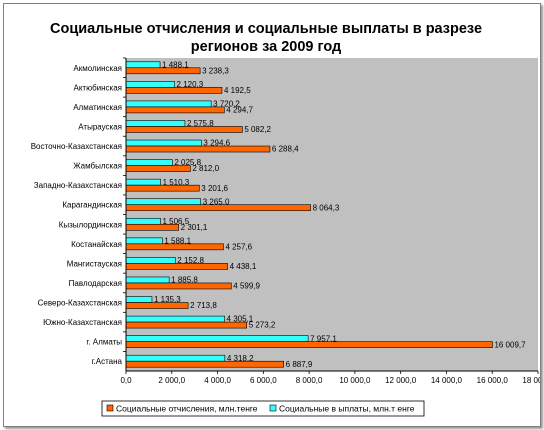 The image size is (544, 430). What do you see at coordinates (237, 90) in the screenshot?
I see `deductions-value-label: 4 192,5` at bounding box center [237, 90].